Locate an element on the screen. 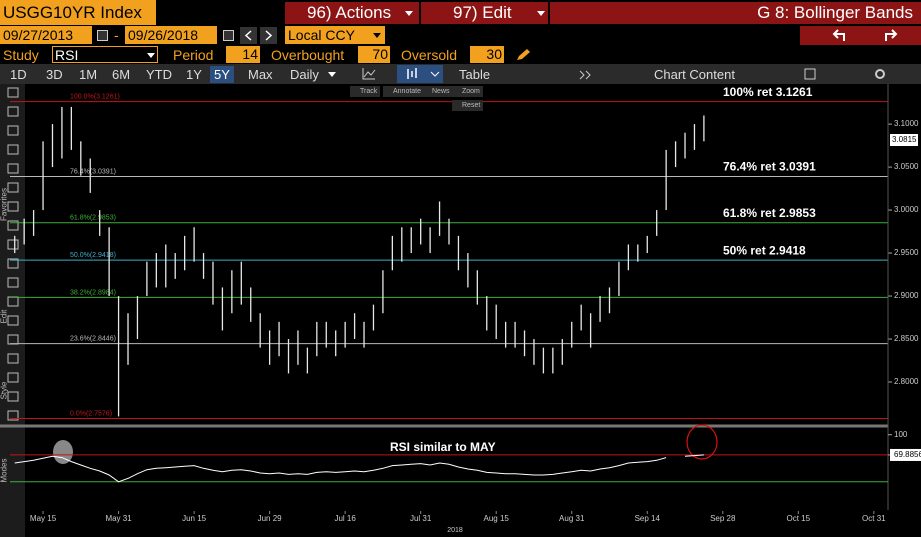 The height and width of the screenshot is (537, 921). undo-redo is located at coordinates (860, 35).